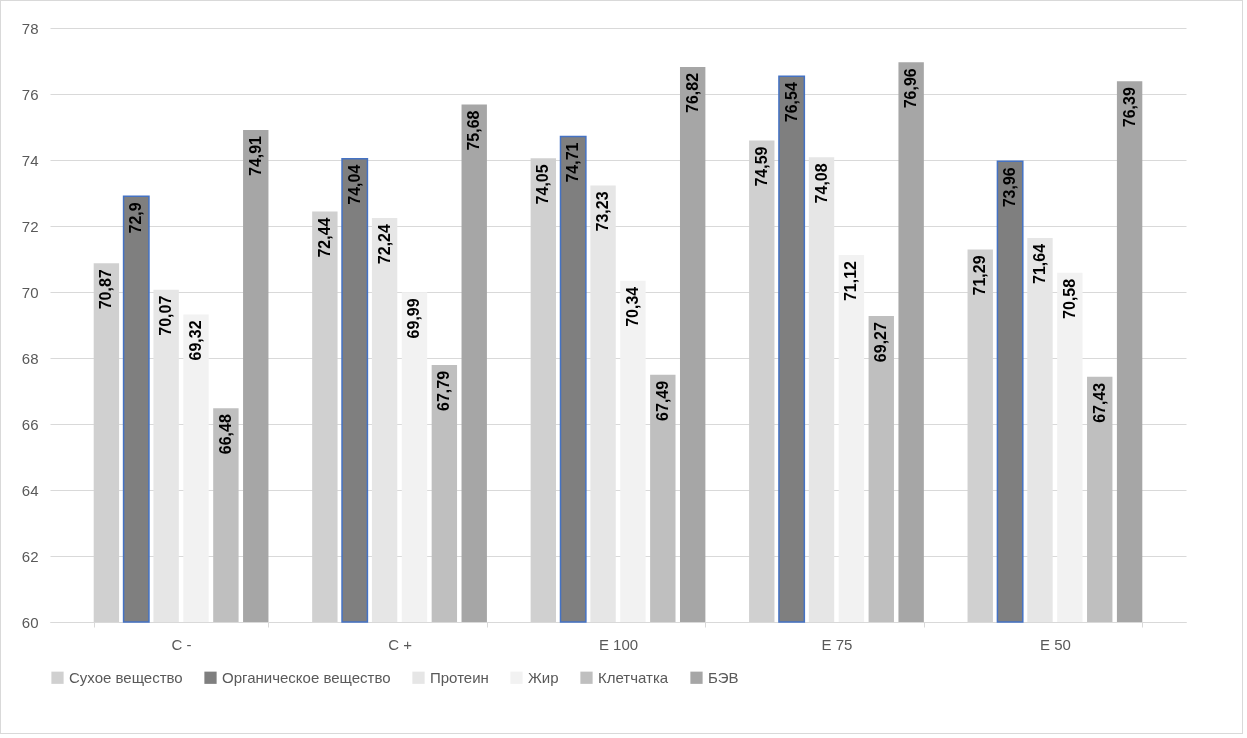 The height and width of the screenshot is (738, 1247). Describe the element at coordinates (30, 556) in the screenshot. I see `y-tick-label: 62` at that location.